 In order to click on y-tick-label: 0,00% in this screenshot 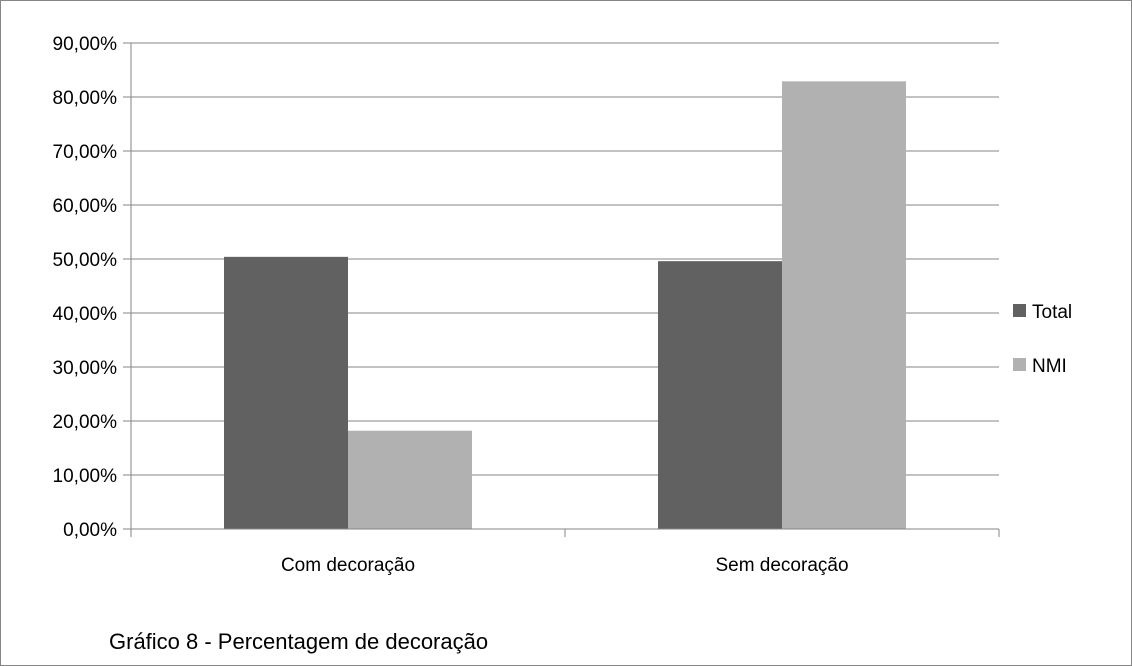, I will do `click(90, 530)`.